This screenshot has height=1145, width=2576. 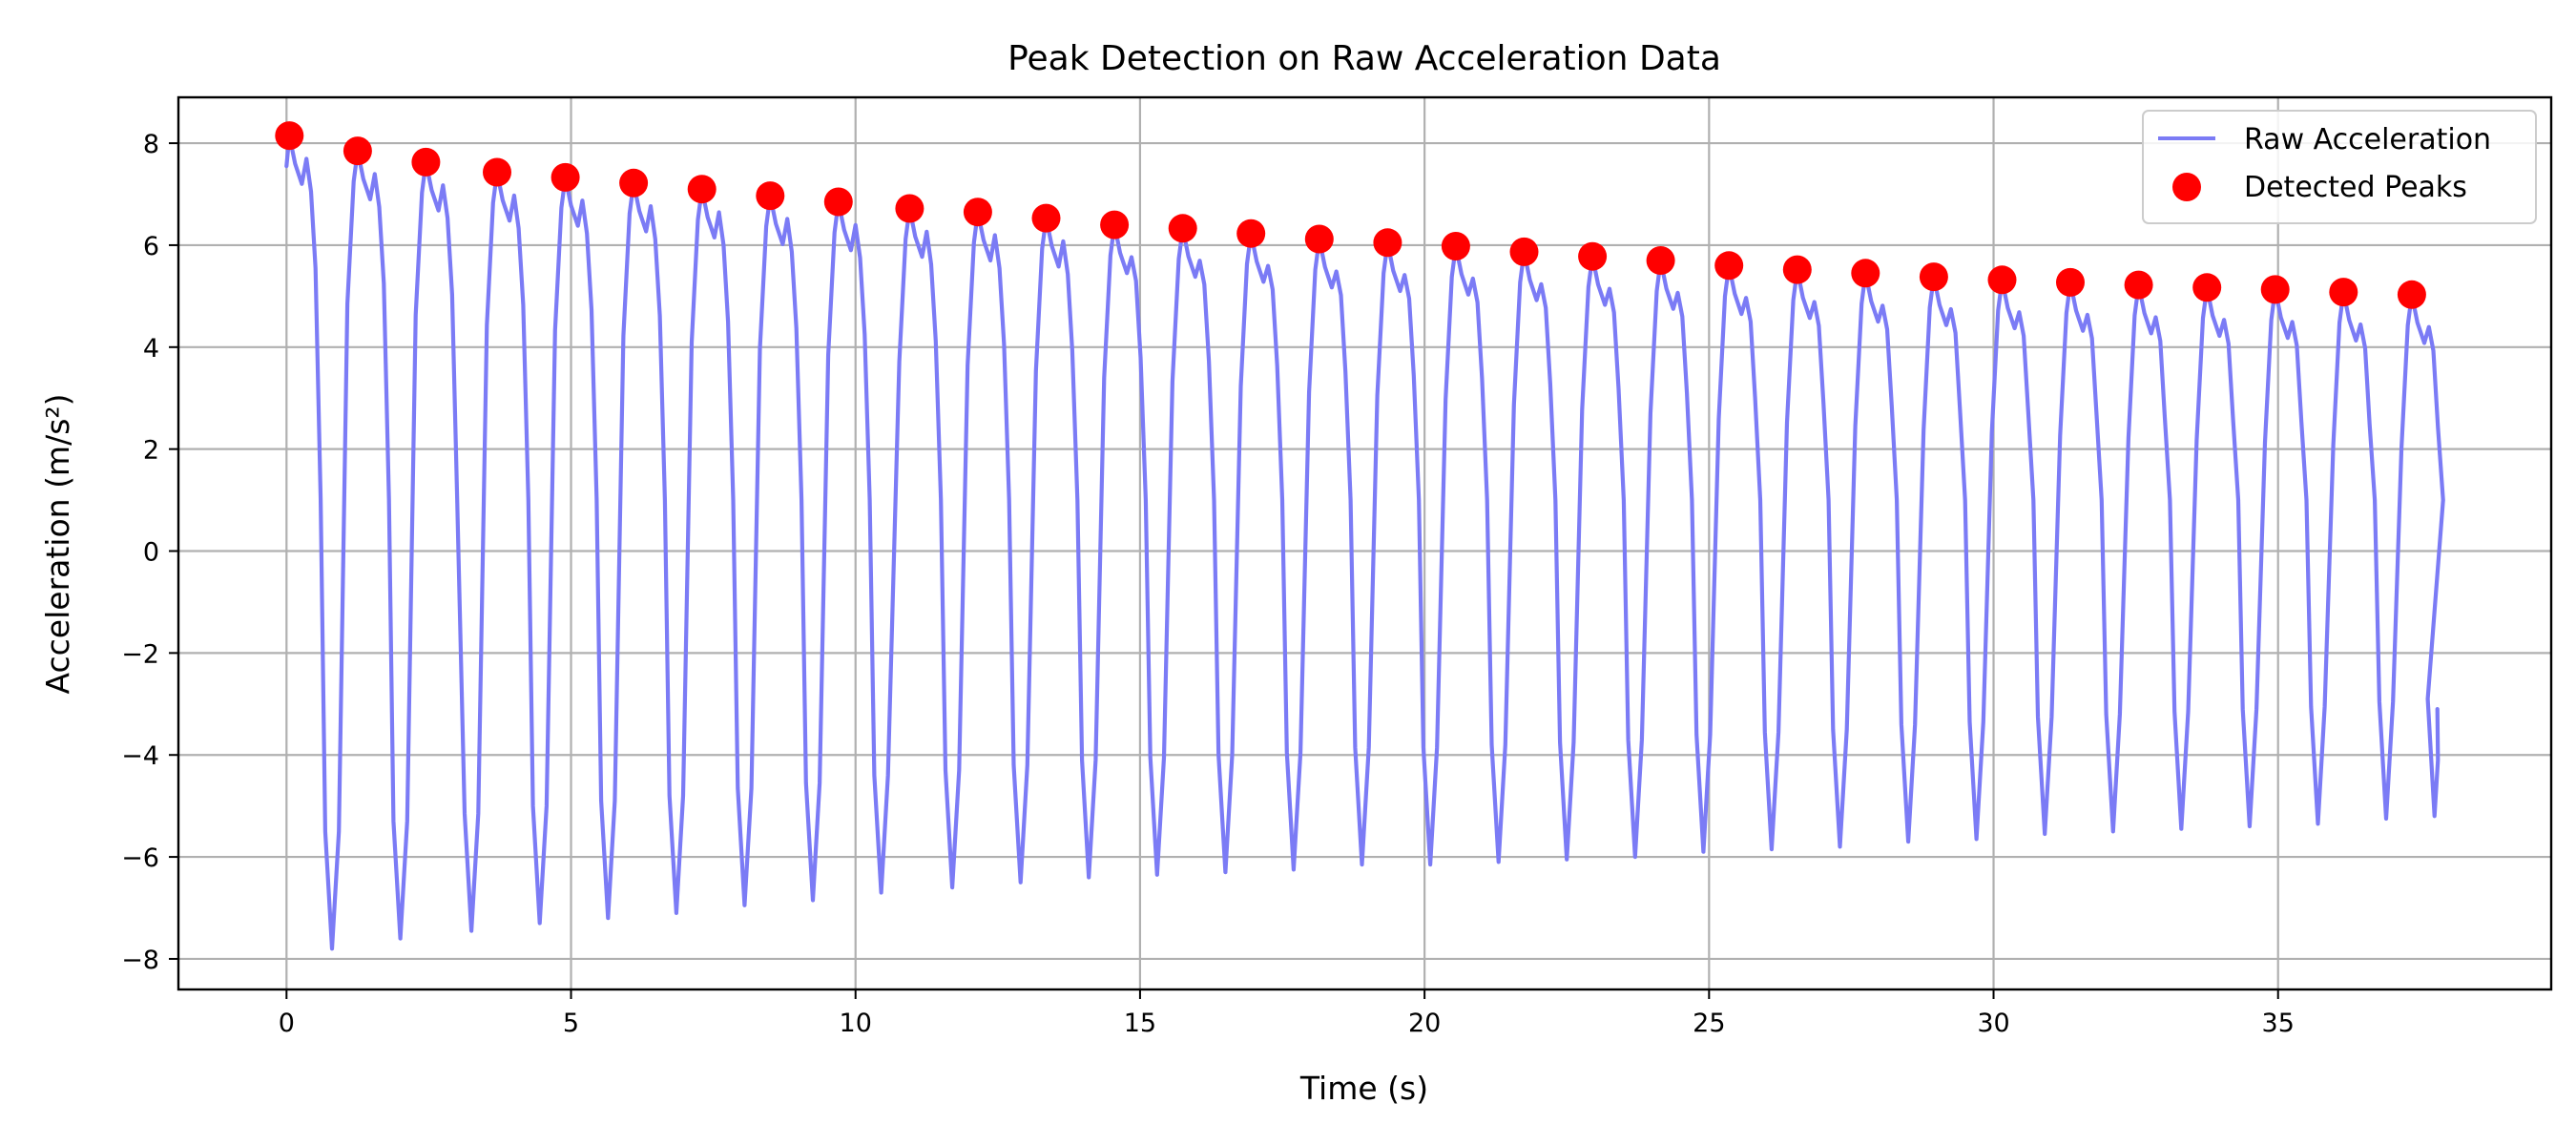 I want to click on y-tick-label: 8, so click(x=151, y=145).